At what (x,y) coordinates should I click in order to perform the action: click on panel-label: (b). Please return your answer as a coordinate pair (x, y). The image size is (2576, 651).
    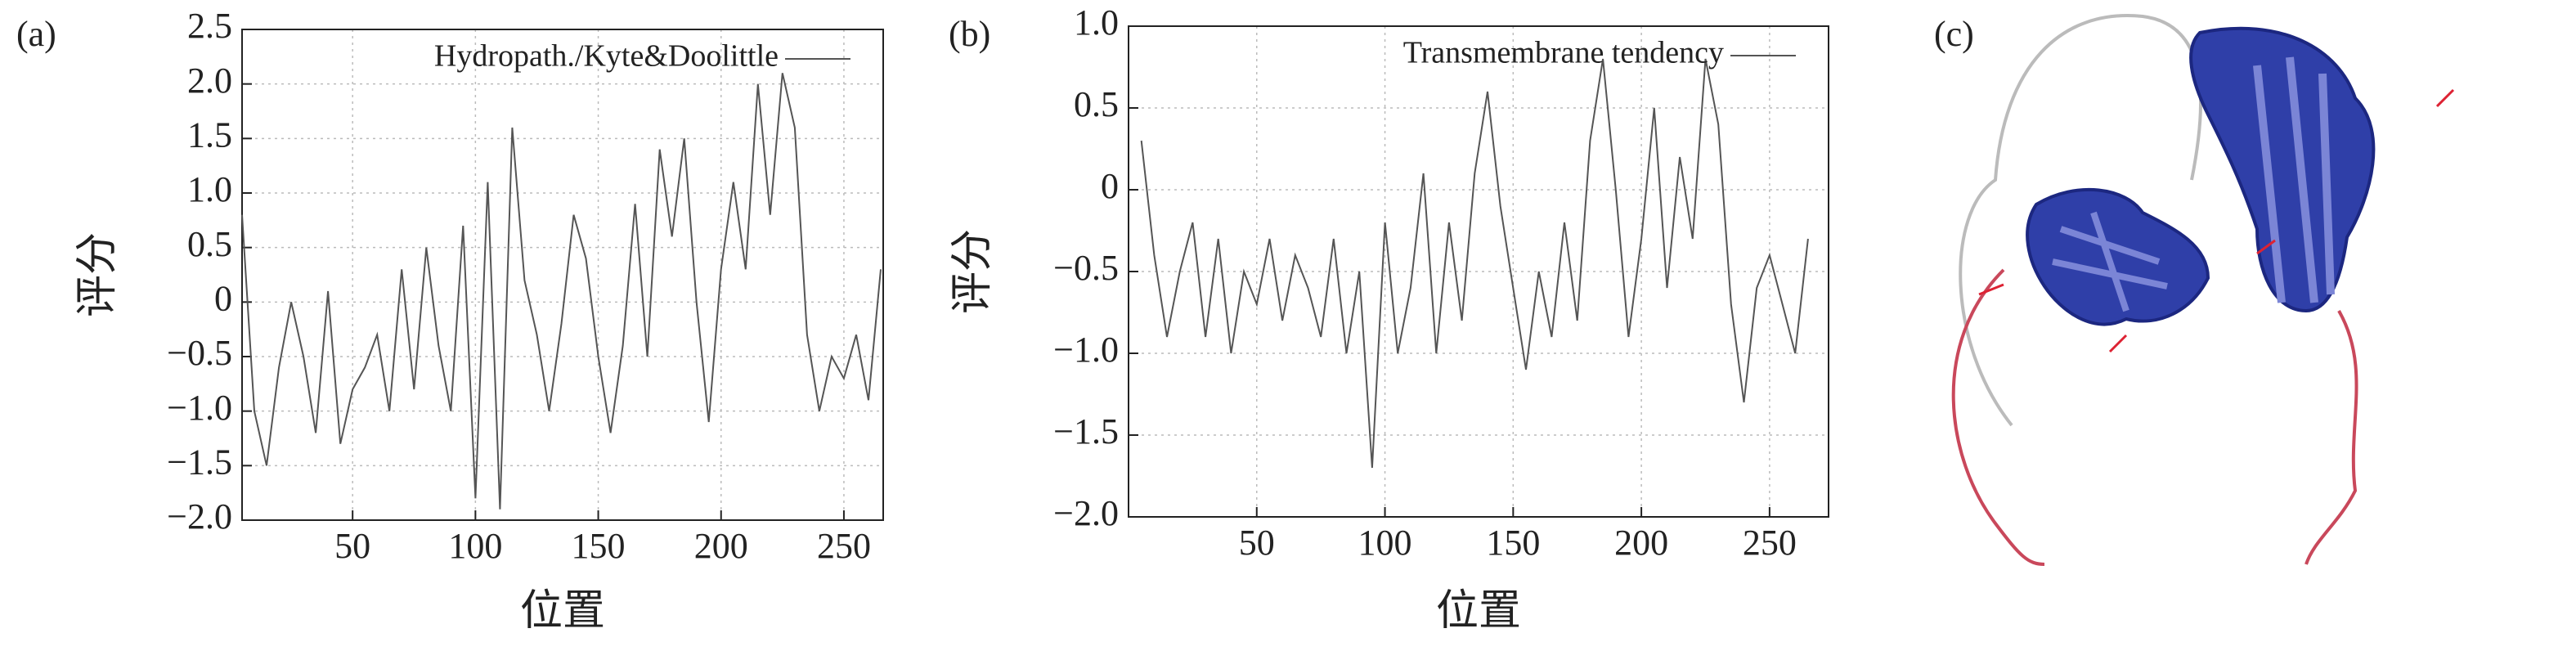
    Looking at the image, I should click on (969, 34).